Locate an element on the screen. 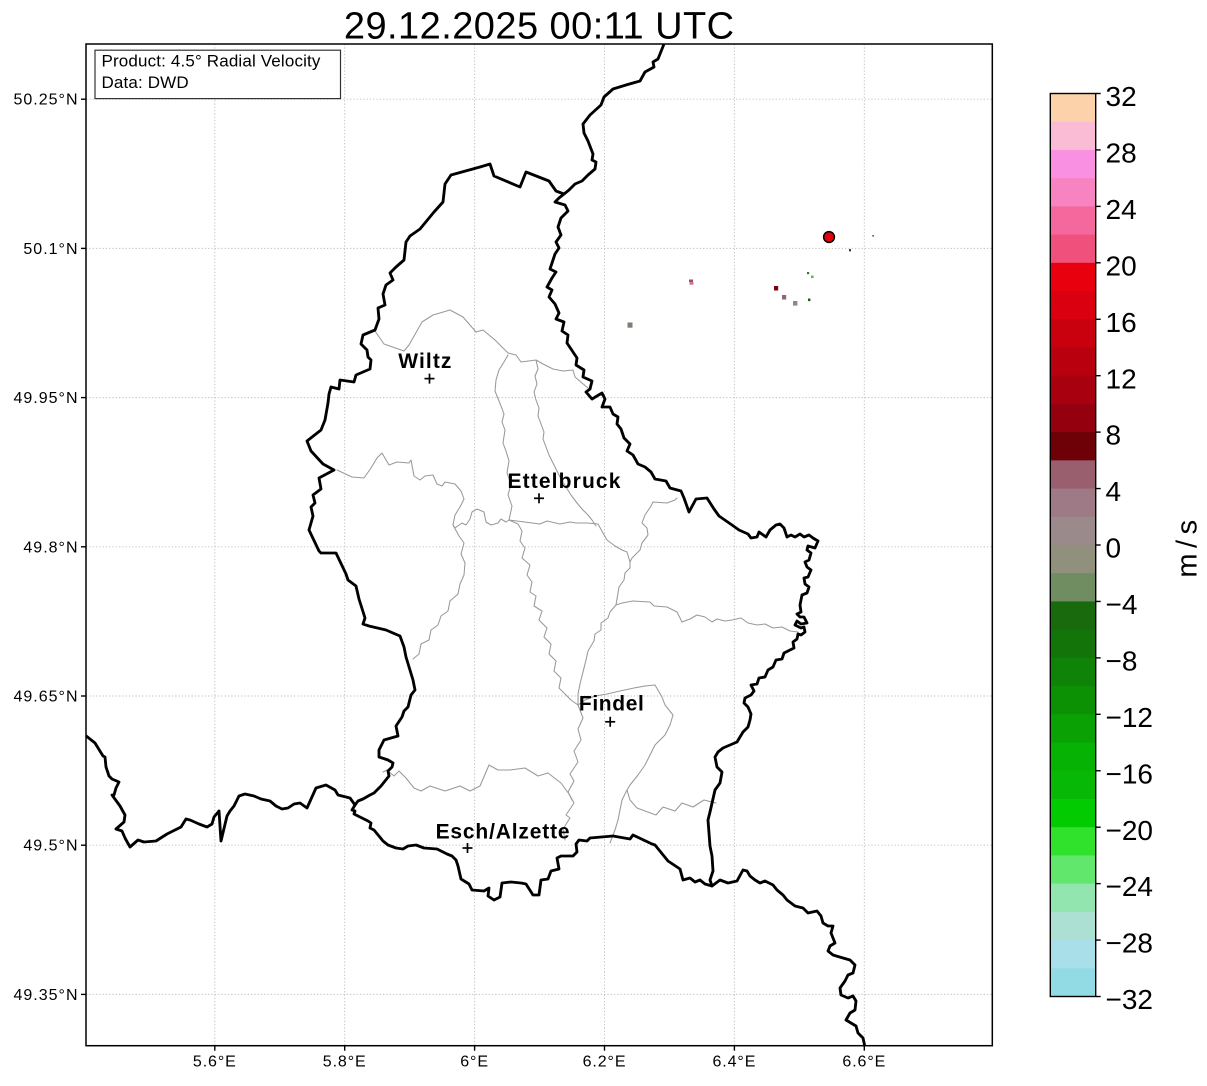 The height and width of the screenshot is (1086, 1207). svg-text: Data: DWD is located at coordinates (145, 82).